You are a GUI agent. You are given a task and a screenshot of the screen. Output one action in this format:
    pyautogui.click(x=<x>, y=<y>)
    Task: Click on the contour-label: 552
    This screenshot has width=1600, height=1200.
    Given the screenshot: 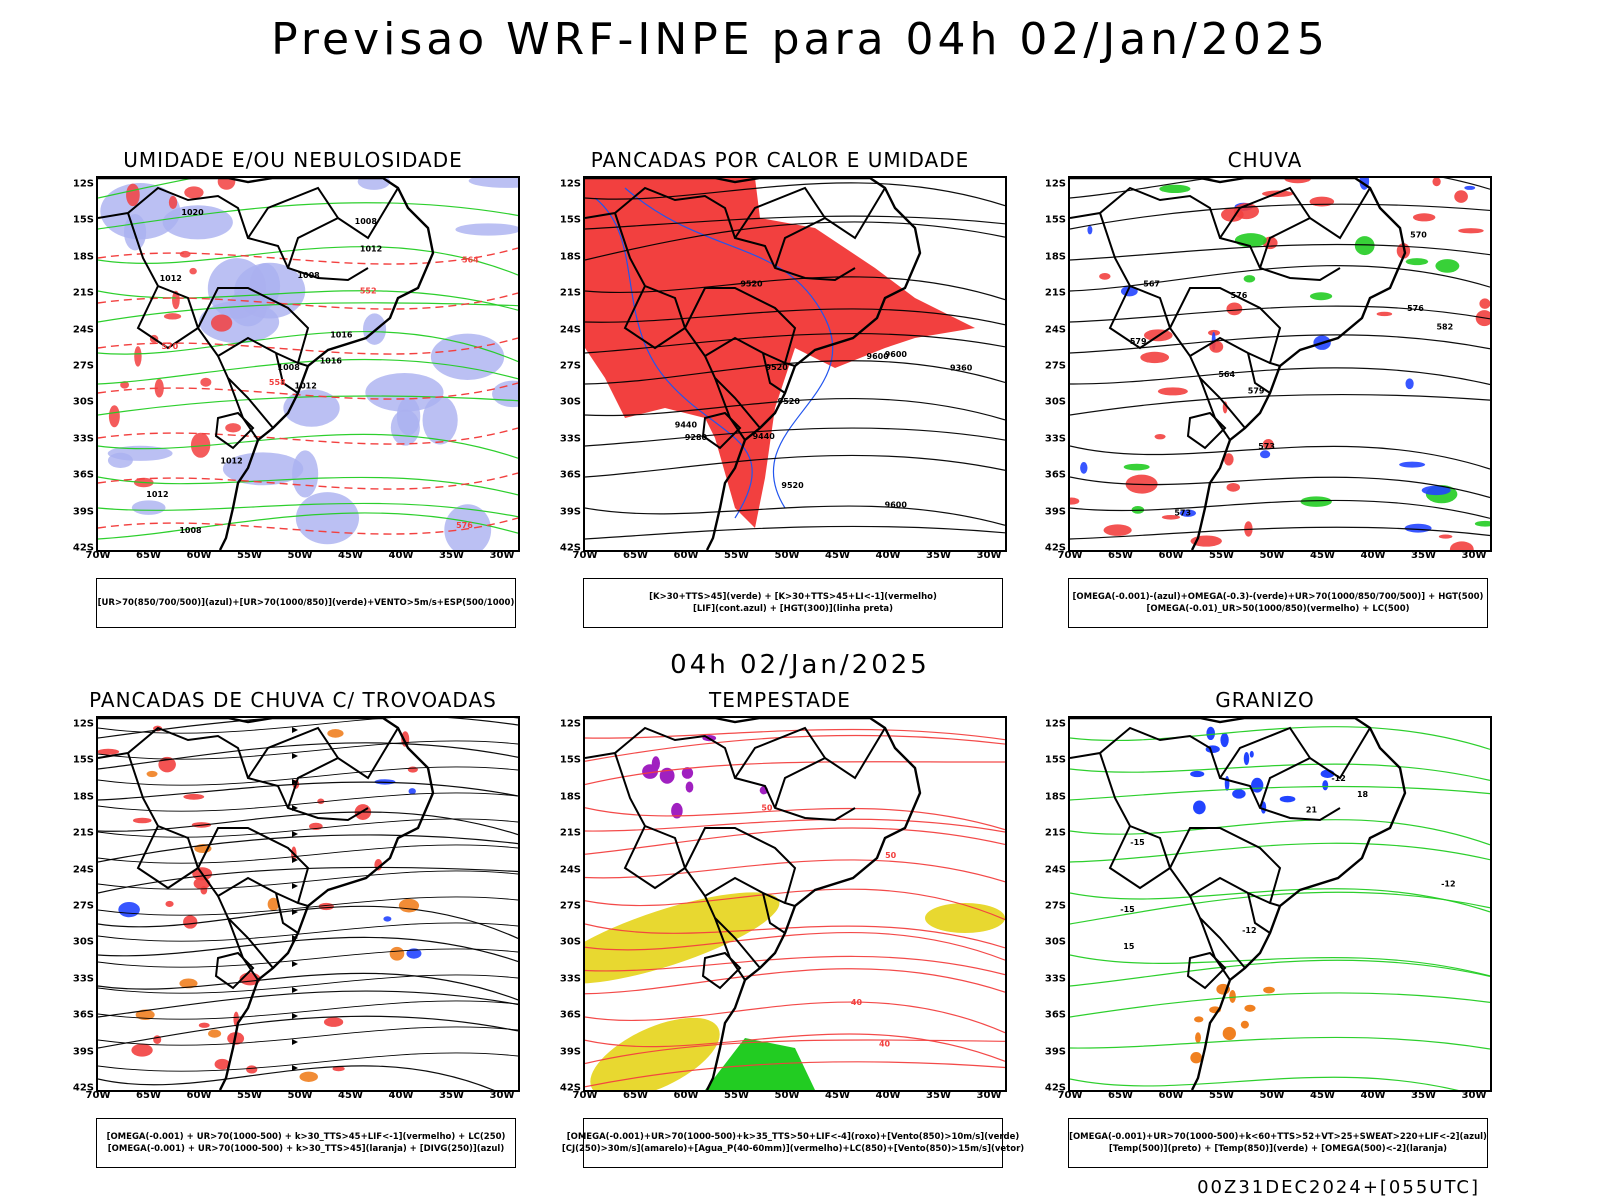 What is the action you would take?
    pyautogui.click(x=368, y=290)
    